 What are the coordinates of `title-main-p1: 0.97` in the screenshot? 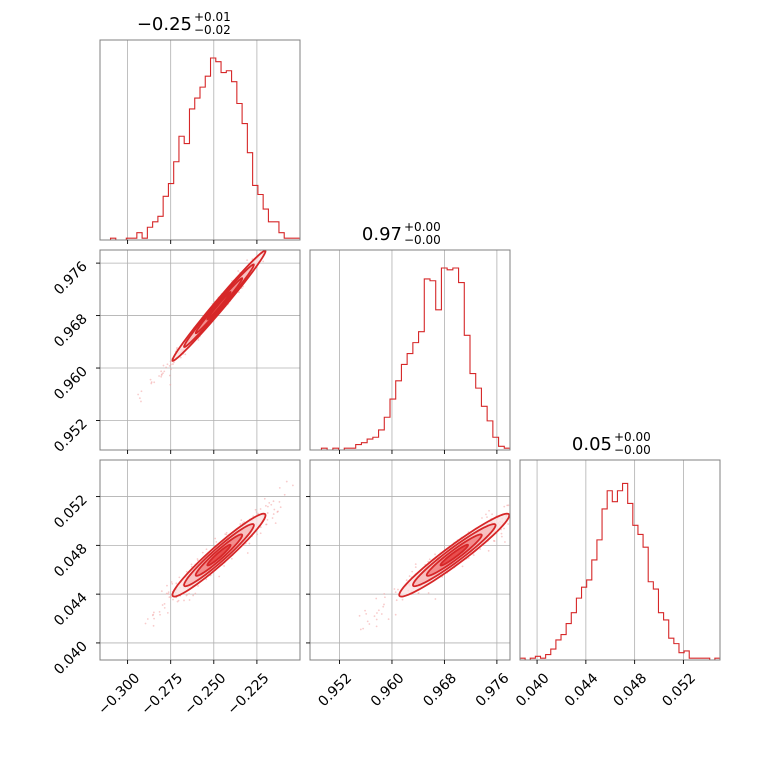 It's located at (382, 234).